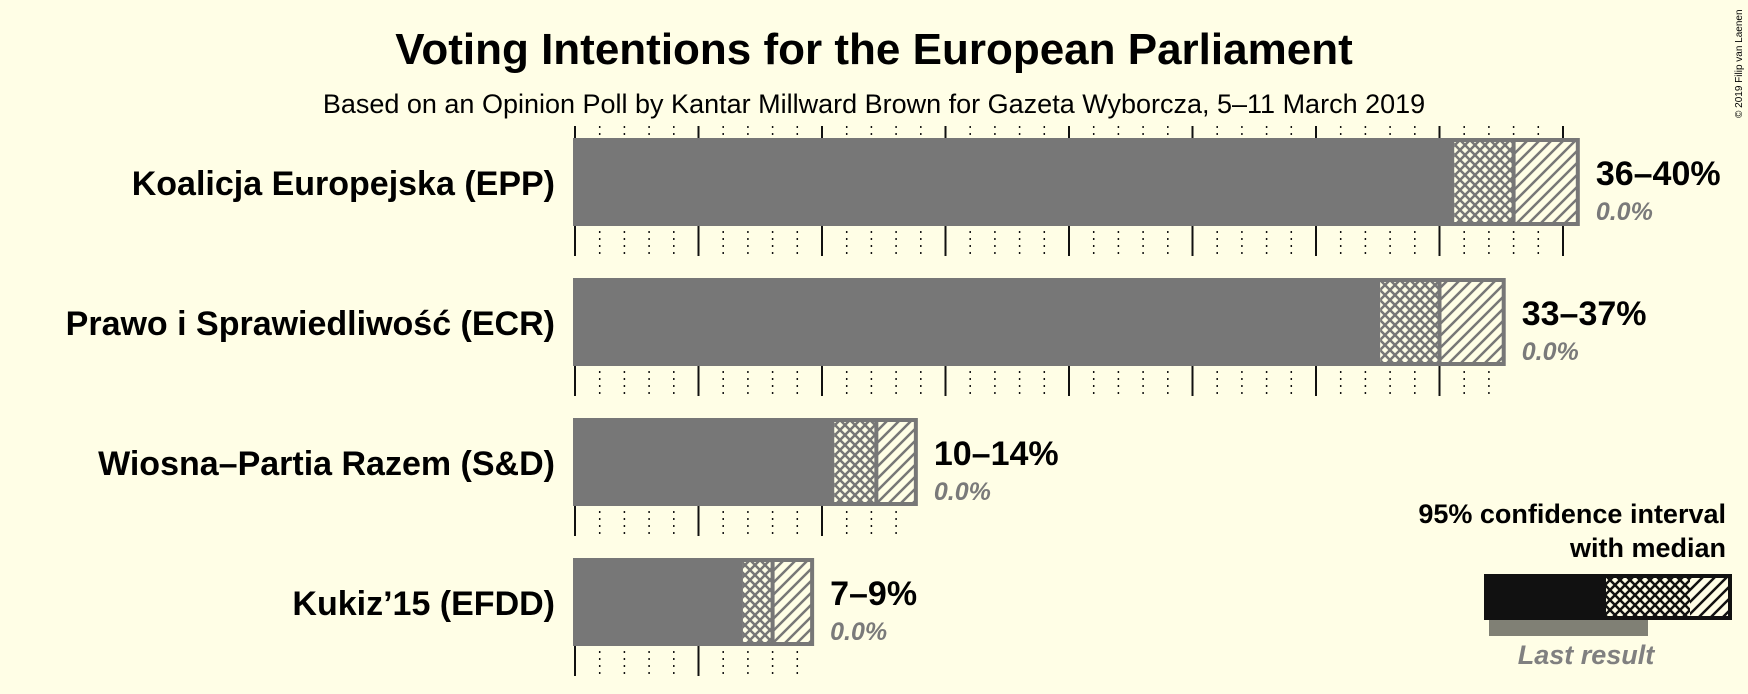  I want to click on range-label: 36–40%, so click(1658, 174).